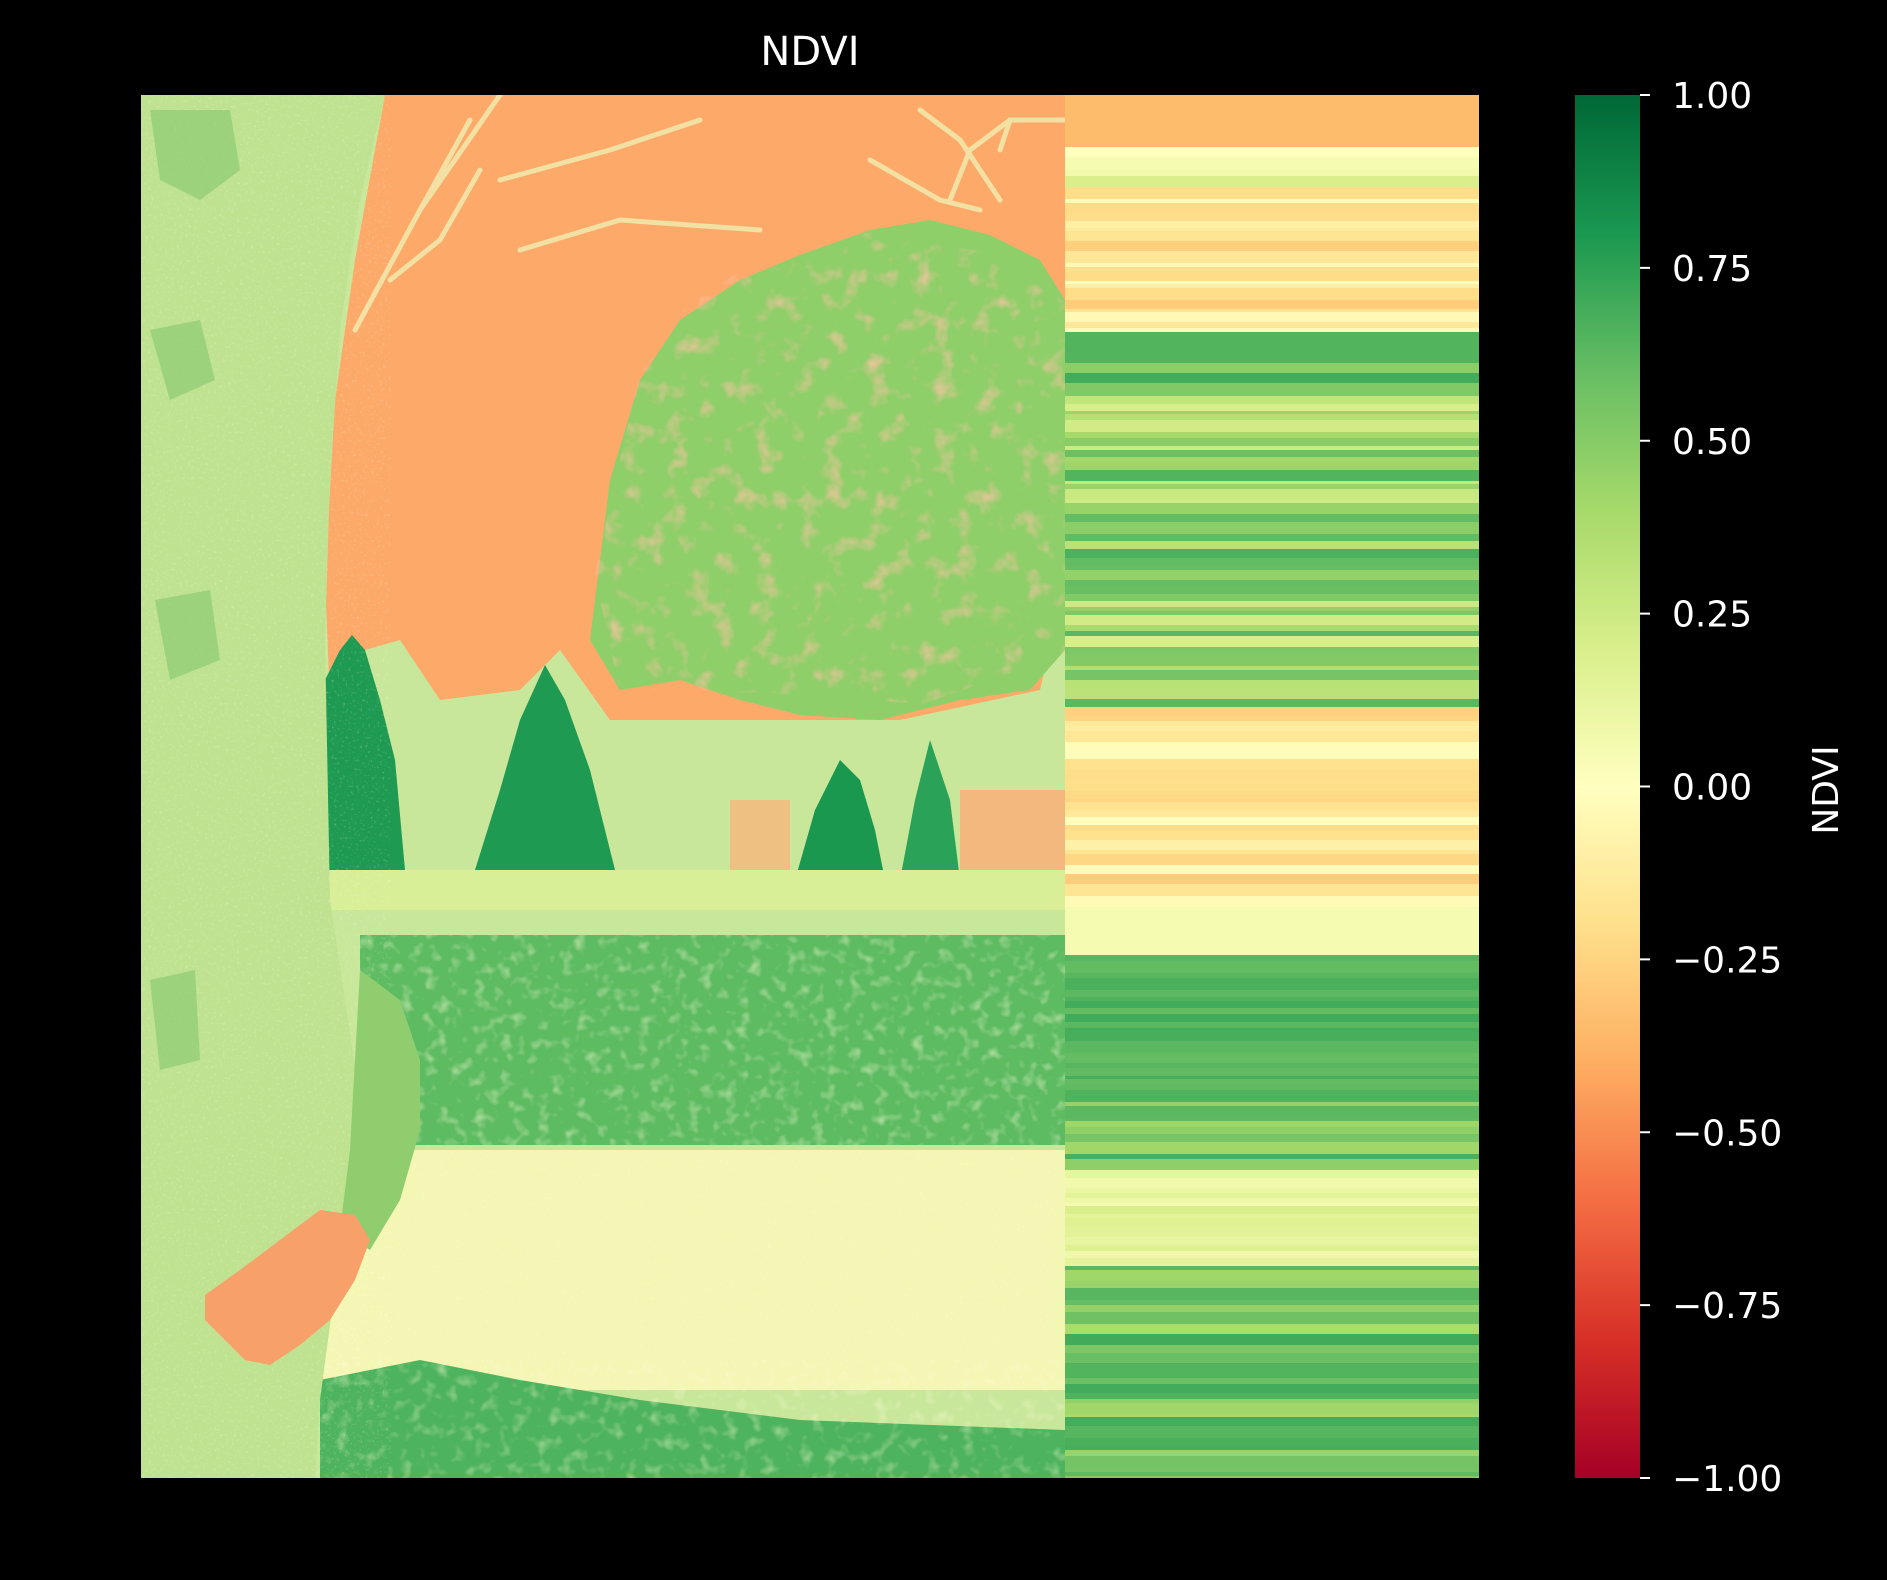 Image resolution: width=1887 pixels, height=1580 pixels. Describe the element at coordinates (380, 1110) in the screenshot. I see `sleeve` at that location.